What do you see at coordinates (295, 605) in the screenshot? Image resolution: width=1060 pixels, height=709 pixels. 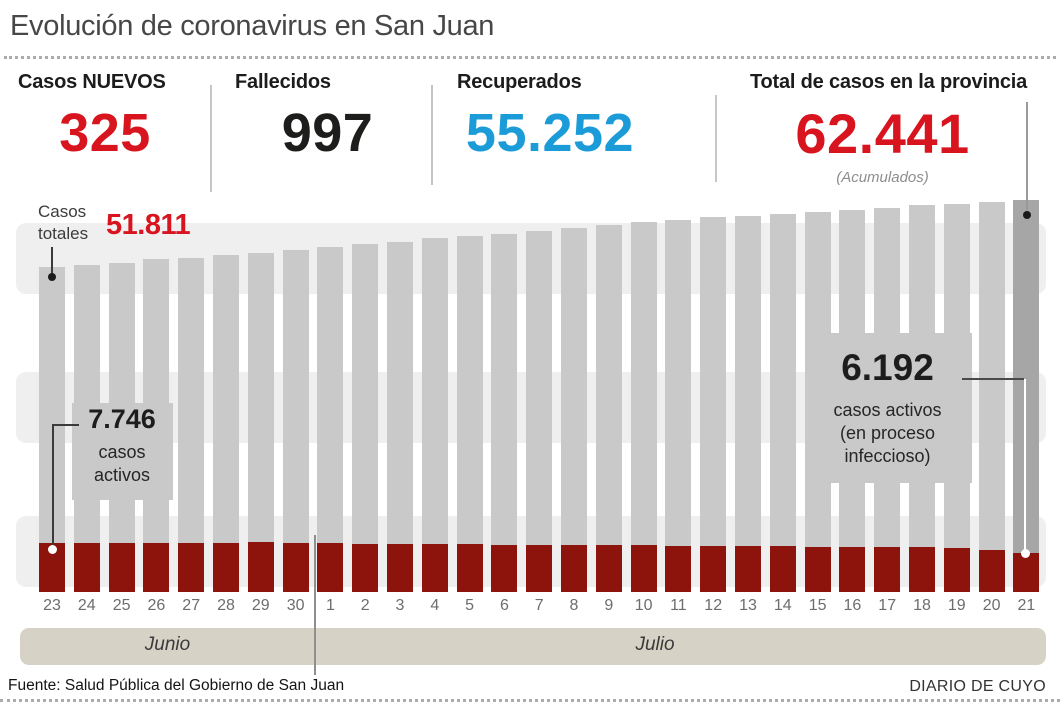 I see `day-label: 30` at bounding box center [295, 605].